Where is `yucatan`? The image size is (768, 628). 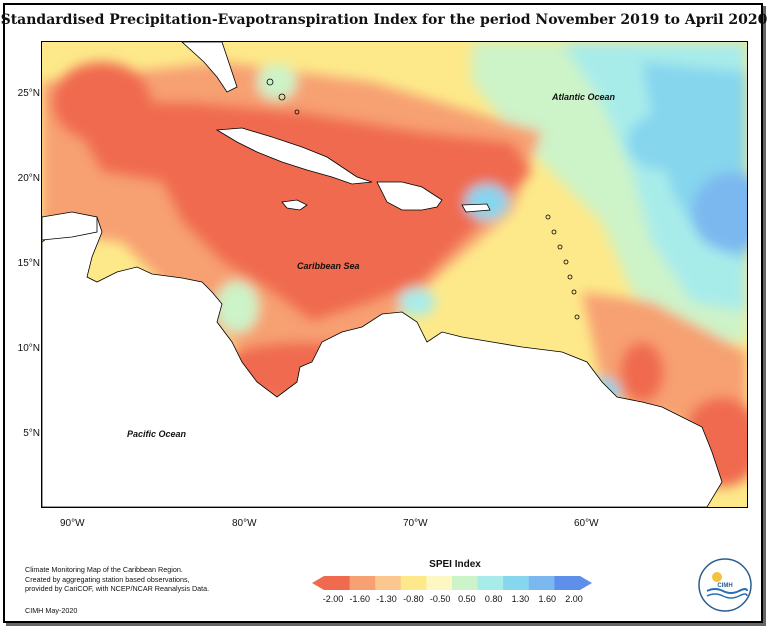
yucatan is located at coordinates (70, 226).